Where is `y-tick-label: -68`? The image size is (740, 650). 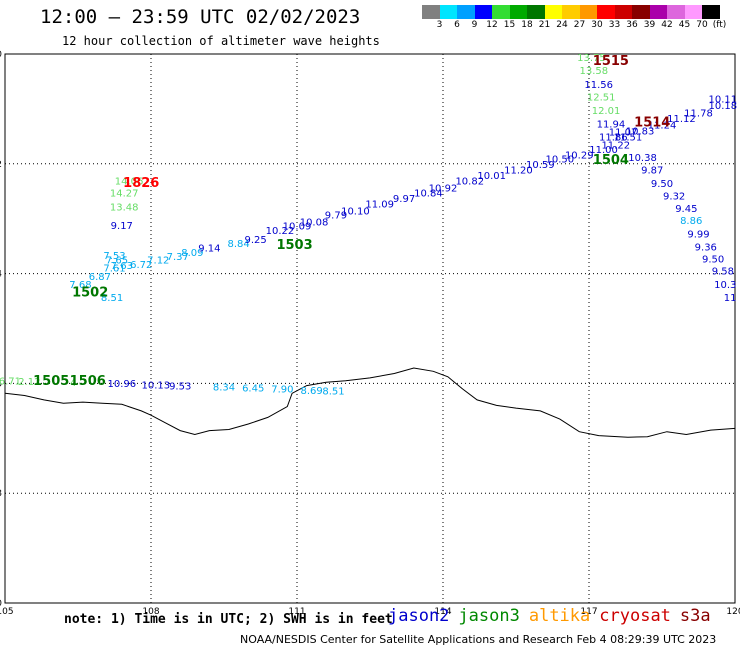 y-tick-label: -68 is located at coordinates (1, 494).